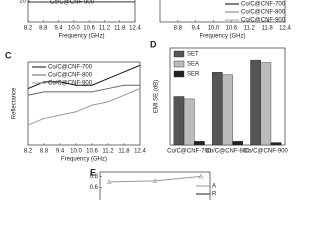 The image size is (320, 240). What do you see at coordinates (214, 195) in the screenshot?
I see `legend-label: R` at bounding box center [214, 195].